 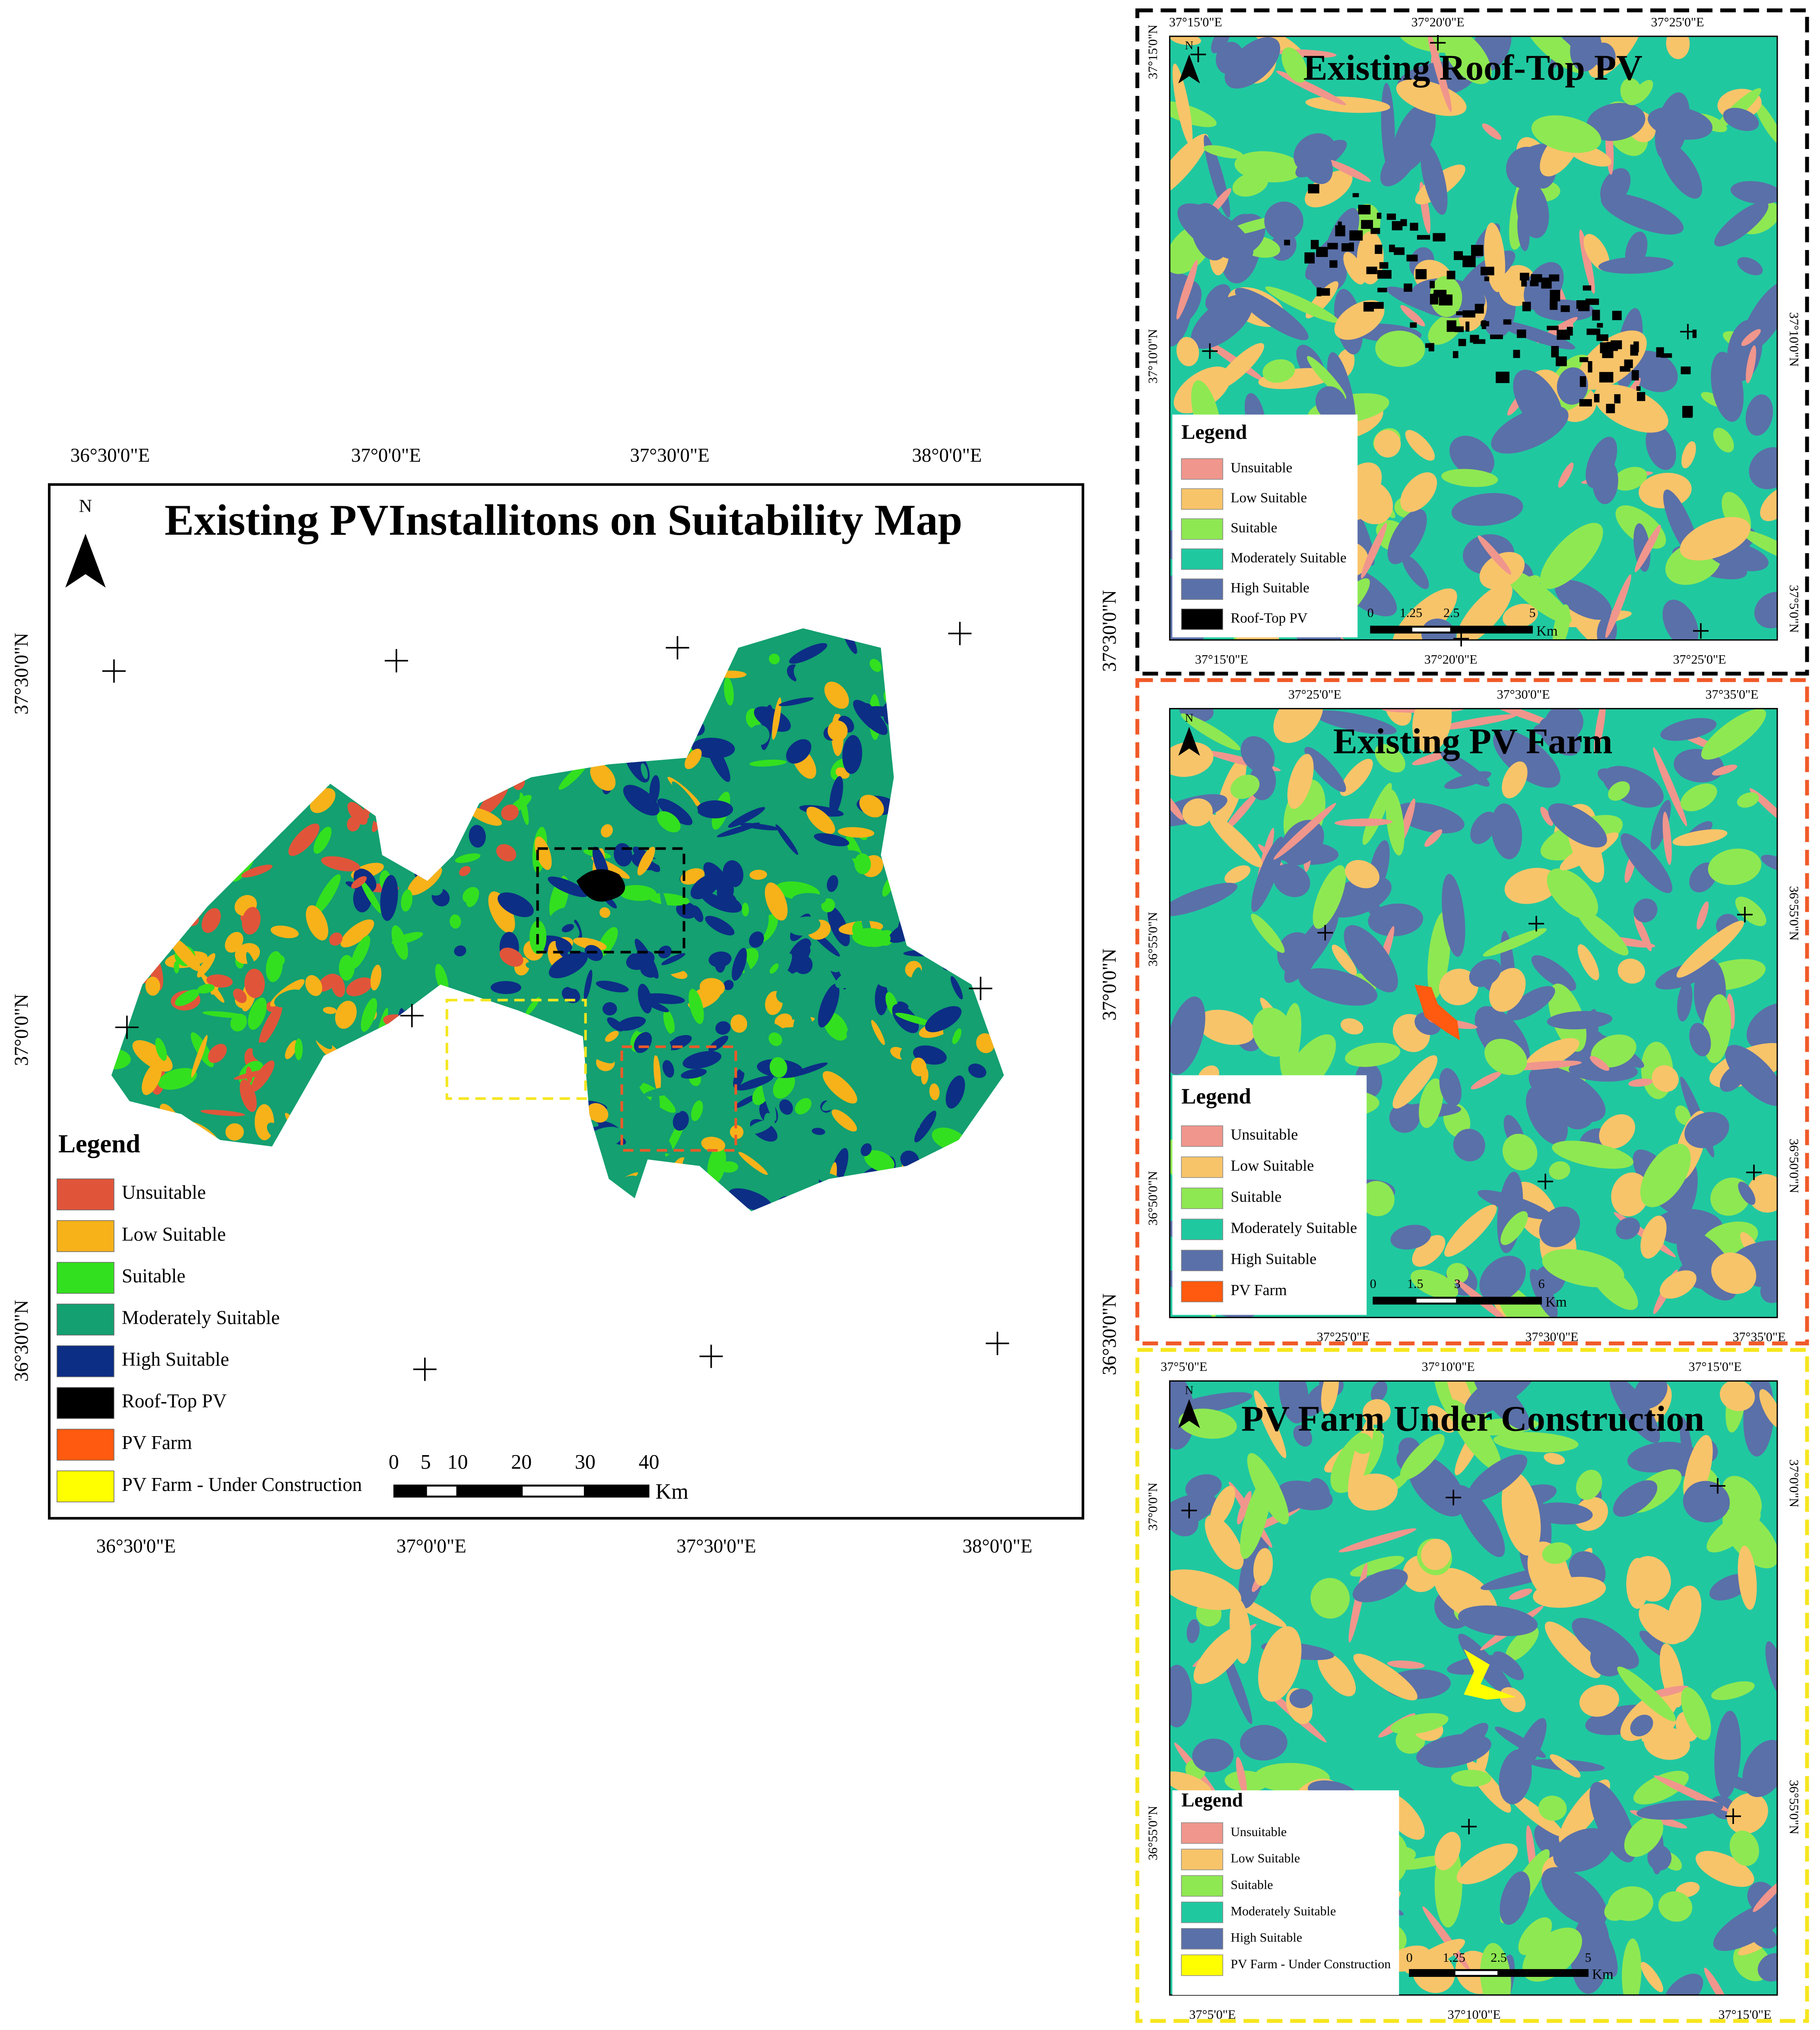 I want to click on lon-label: 36°30'0"E, so click(x=136, y=1546).